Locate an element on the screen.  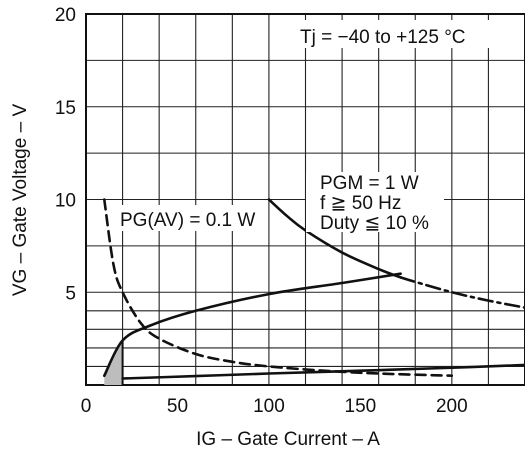
tj-annotation-bg is located at coordinates (407, 34).